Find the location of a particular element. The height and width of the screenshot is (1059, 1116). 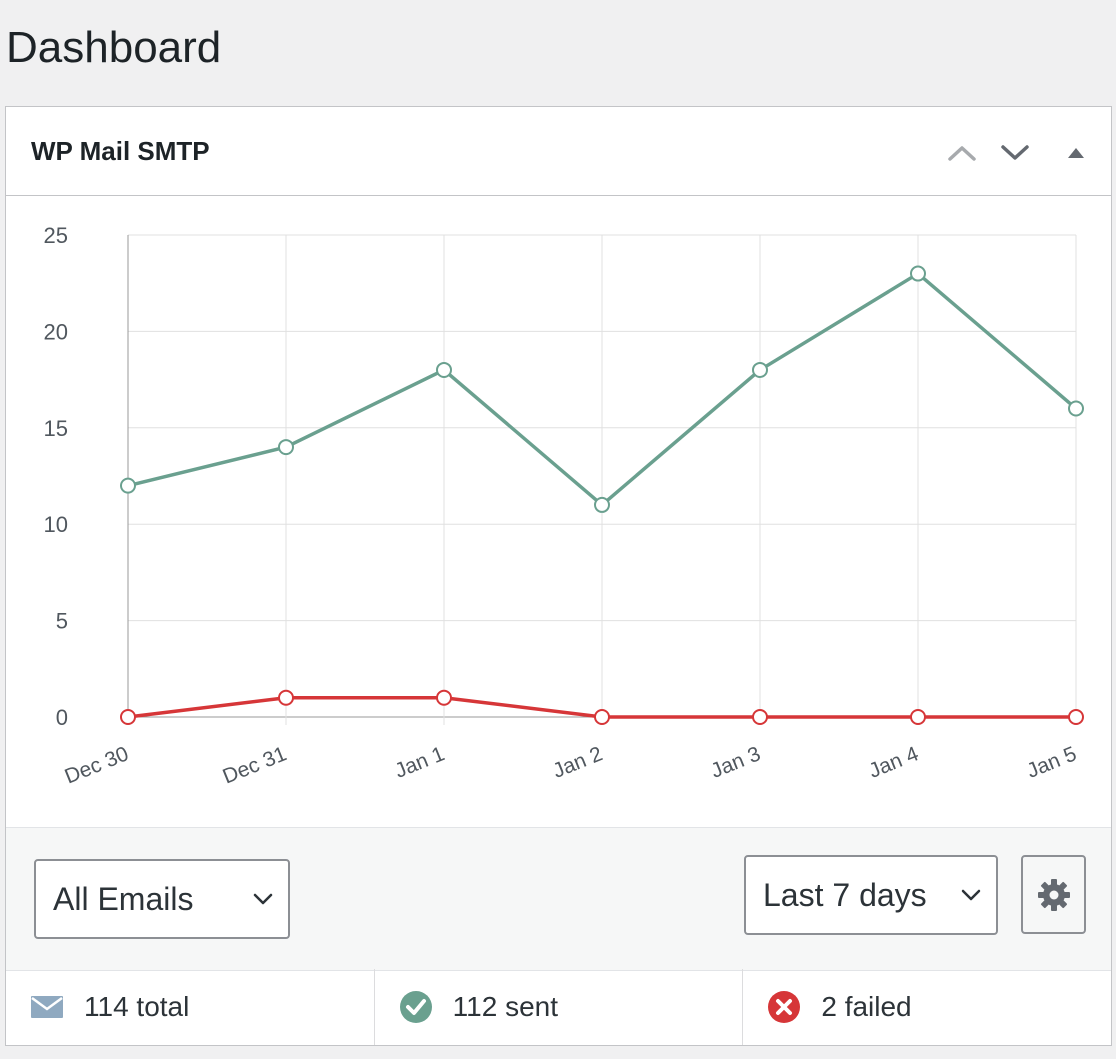

y-tick-label: 0 is located at coordinates (62, 717).